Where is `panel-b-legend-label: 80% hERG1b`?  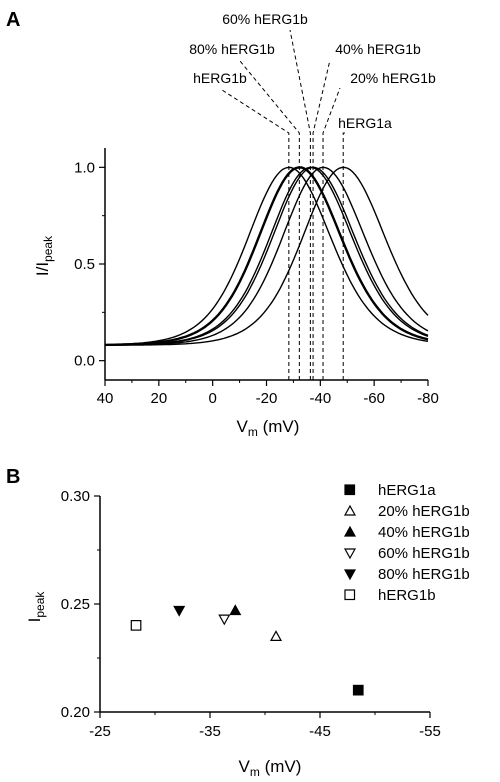 panel-b-legend-label: 80% hERG1b is located at coordinates (424, 574).